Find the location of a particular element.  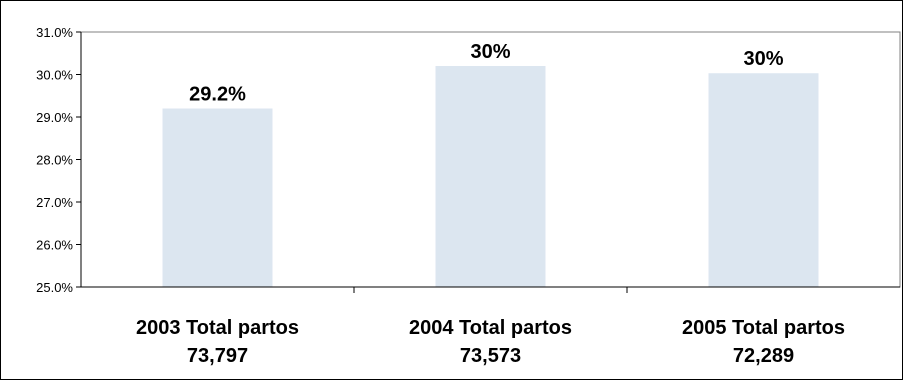

data-label: 29.2% is located at coordinates (217, 95).